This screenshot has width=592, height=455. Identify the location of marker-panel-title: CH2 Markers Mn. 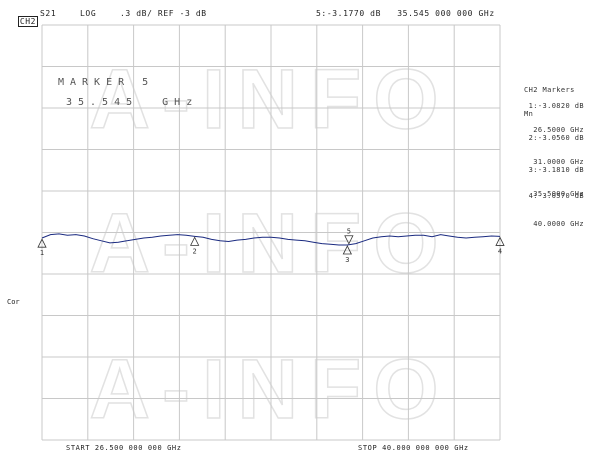
(554, 98).